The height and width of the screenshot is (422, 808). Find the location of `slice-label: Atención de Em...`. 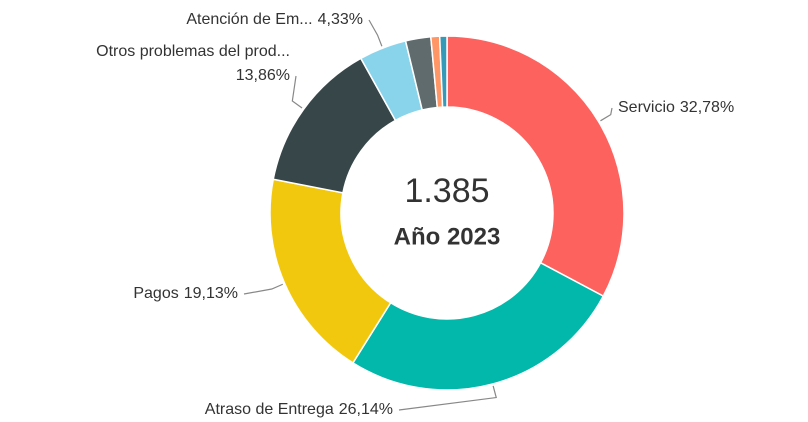

slice-label: Atención de Em... is located at coordinates (249, 19).